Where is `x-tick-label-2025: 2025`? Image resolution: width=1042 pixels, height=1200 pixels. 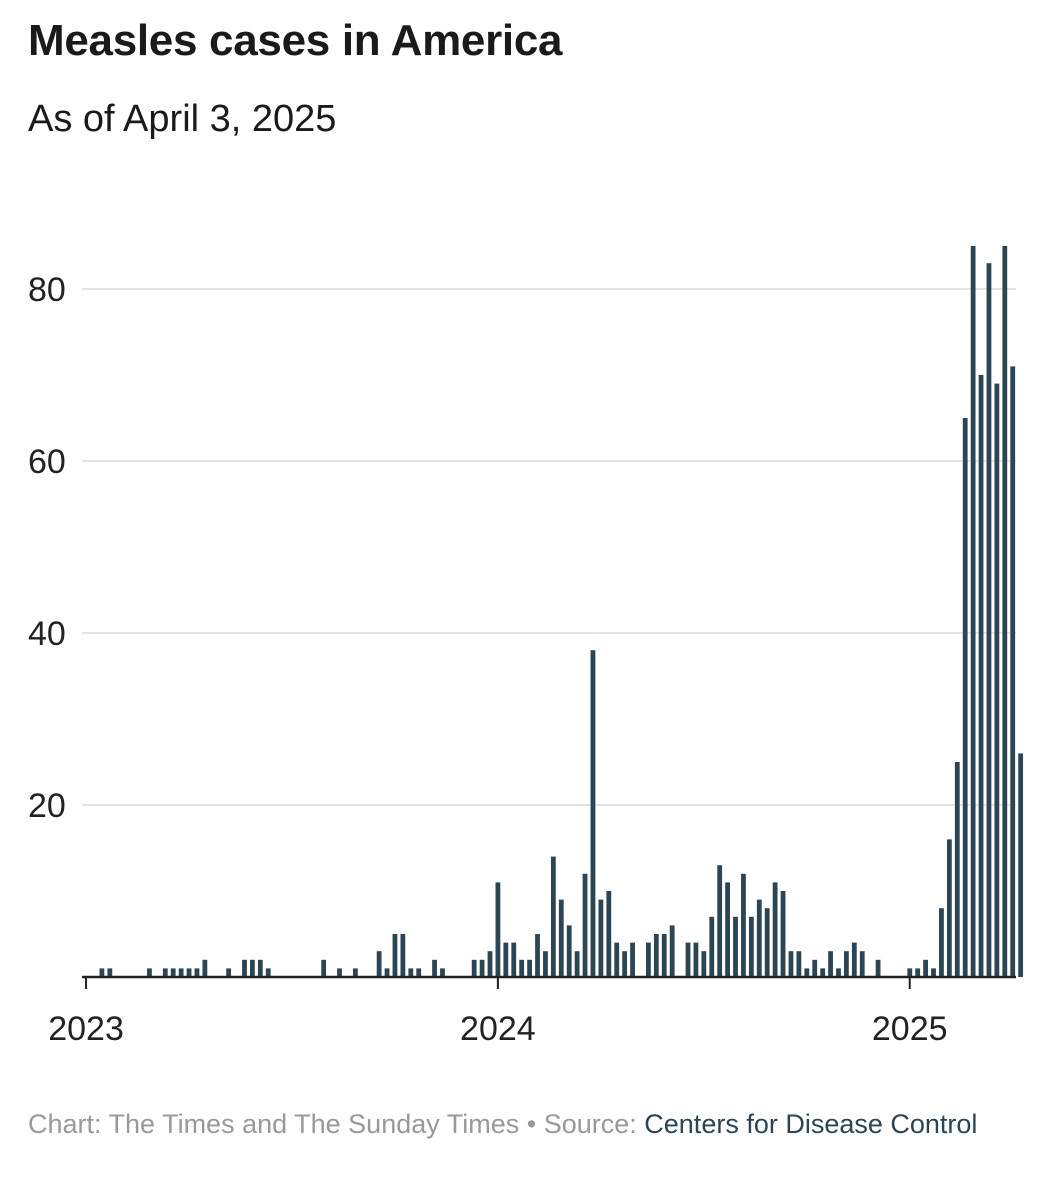 x-tick-label-2025: 2025 is located at coordinates (910, 1029).